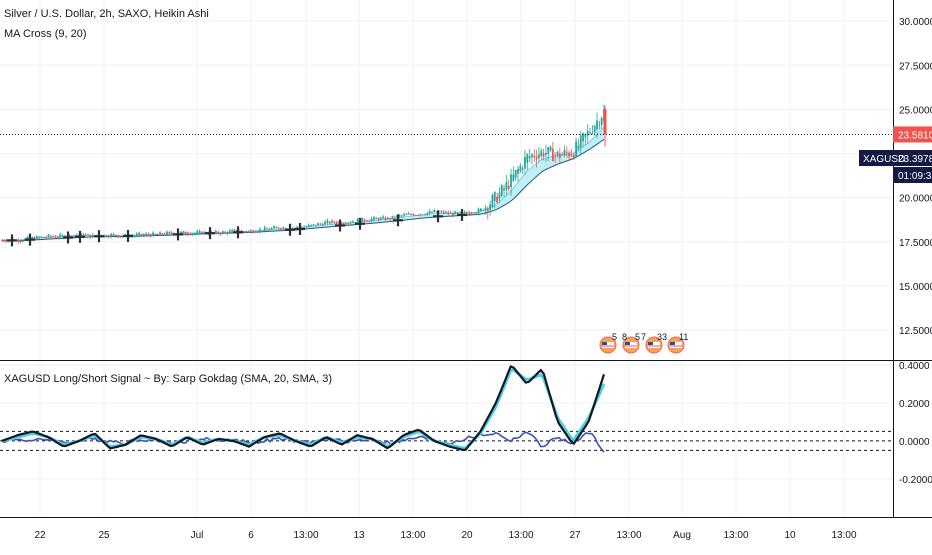 The width and height of the screenshot is (932, 555). Describe the element at coordinates (467, 535) in the screenshot. I see `time-tick-label: 20` at that location.